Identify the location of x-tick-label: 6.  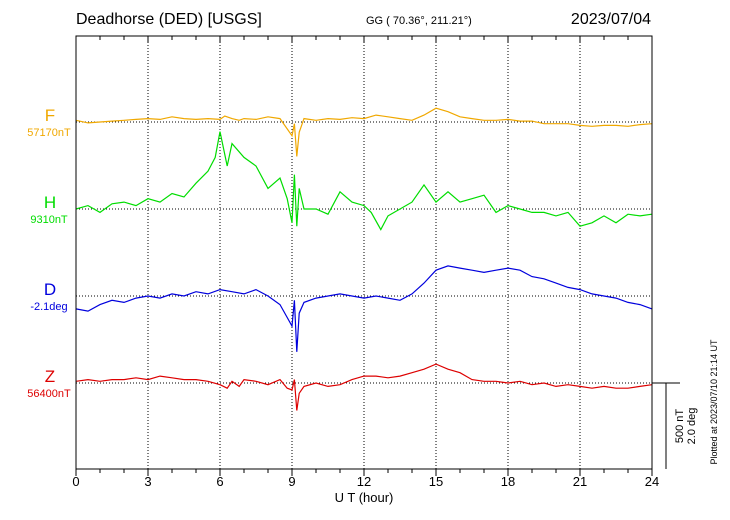
(219, 481).